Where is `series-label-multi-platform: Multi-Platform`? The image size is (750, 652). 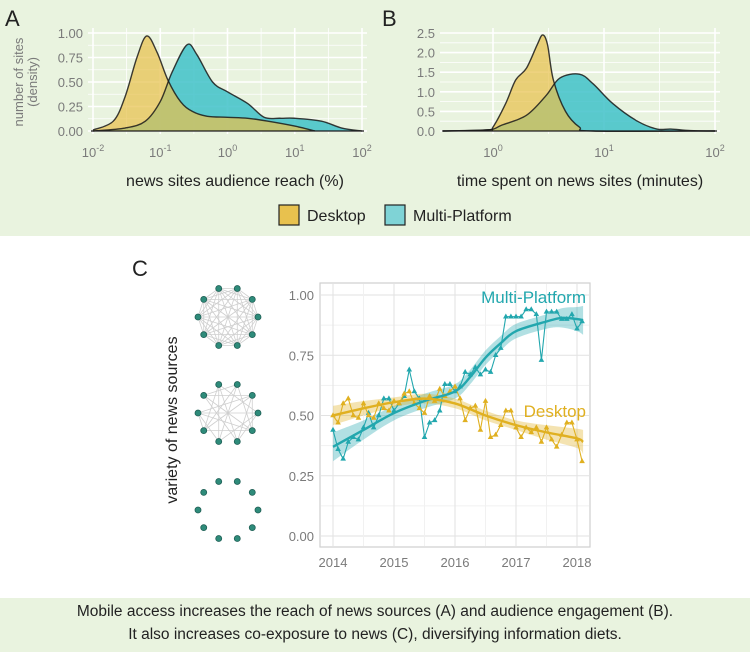 series-label-multi-platform: Multi-Platform is located at coordinates (533, 297).